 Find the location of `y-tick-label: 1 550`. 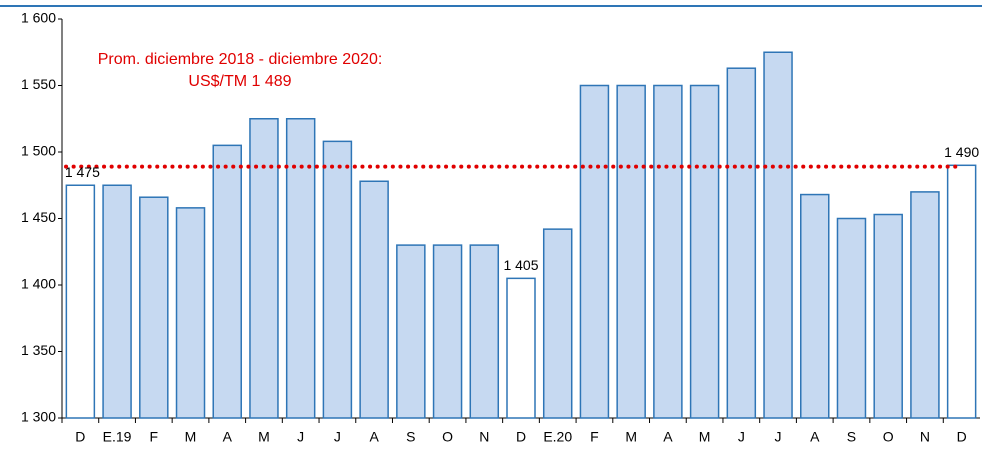

y-tick-label: 1 550 is located at coordinates (38, 84).